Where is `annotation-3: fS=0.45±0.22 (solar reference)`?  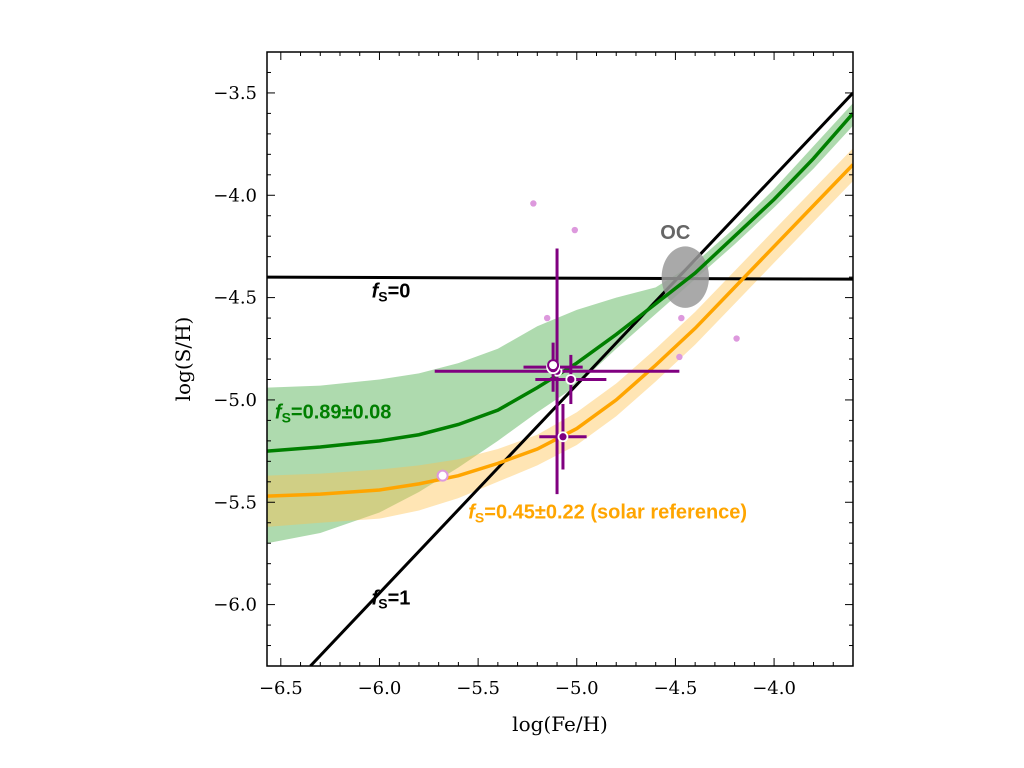 annotation-3: fS=0.45±0.22 (solar reference) is located at coordinates (607, 514).